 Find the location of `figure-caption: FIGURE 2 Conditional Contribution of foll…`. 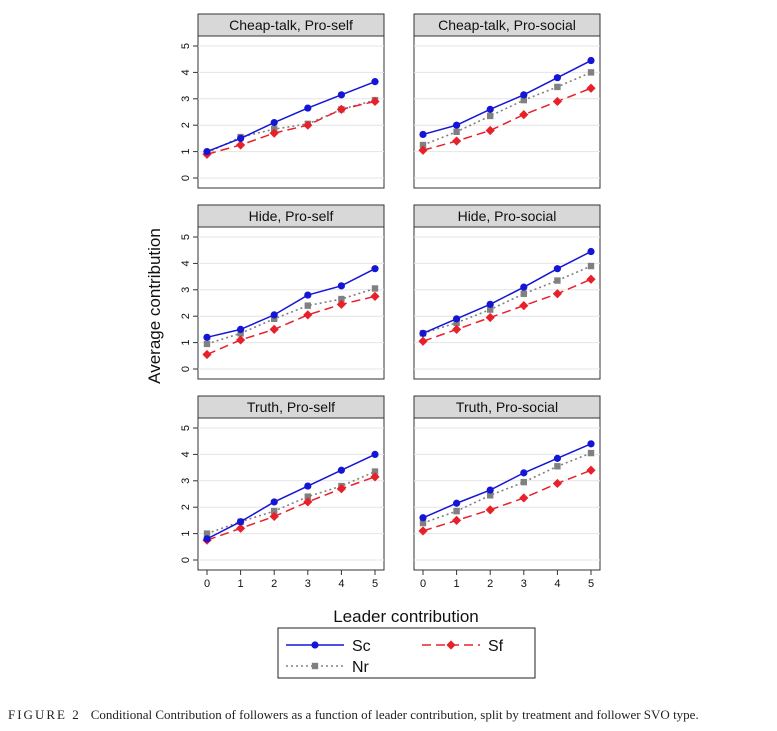

figure-caption: FIGURE 2 Conditional Contribution of foll… is located at coordinates (390, 715).